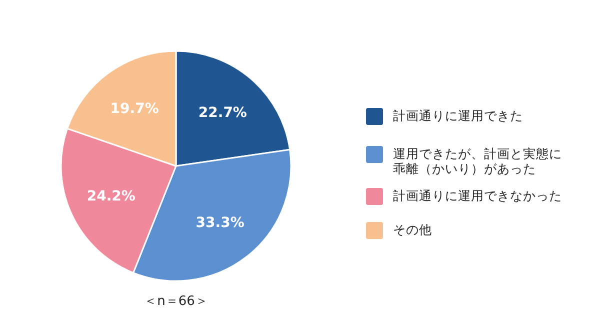  What do you see at coordinates (478, 161) in the screenshot?
I see `legend-label: 運用できたが、計画と実態に乖離（かいり）があった` at bounding box center [478, 161].